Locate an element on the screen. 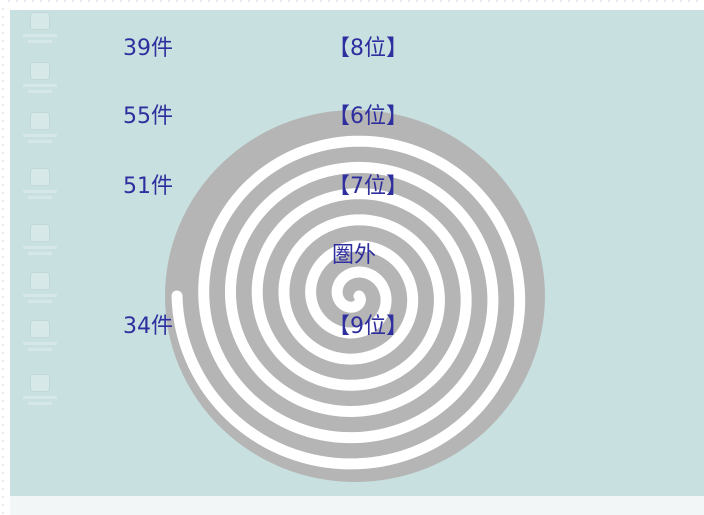  rank-label-5: 【9位】 is located at coordinates (368, 326).